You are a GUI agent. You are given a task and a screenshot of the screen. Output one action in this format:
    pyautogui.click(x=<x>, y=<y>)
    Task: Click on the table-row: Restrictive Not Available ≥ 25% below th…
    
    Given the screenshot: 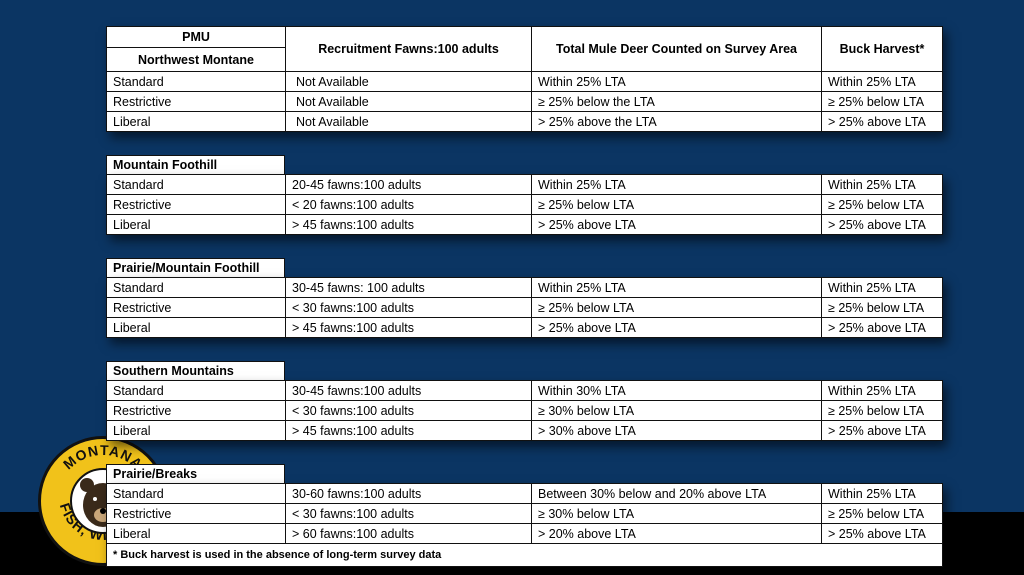 What is the action you would take?
    pyautogui.click(x=524, y=101)
    